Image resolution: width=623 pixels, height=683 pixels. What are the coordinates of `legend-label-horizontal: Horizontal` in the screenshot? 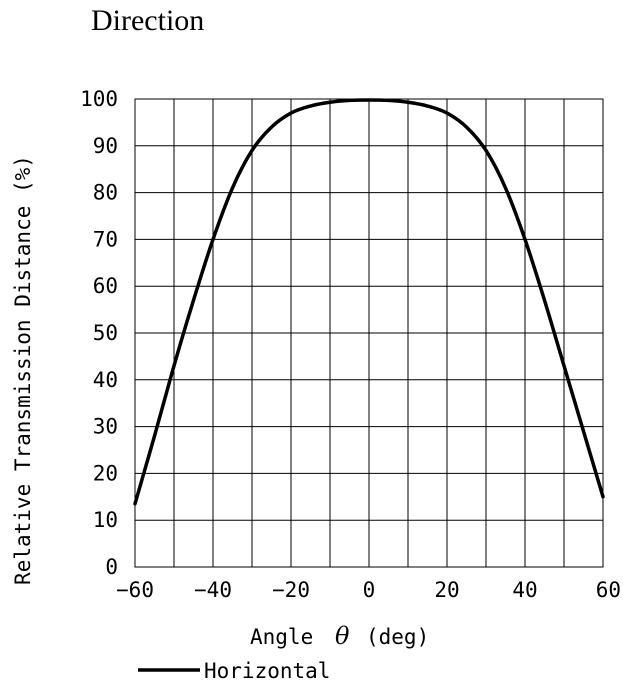 It's located at (267, 671).